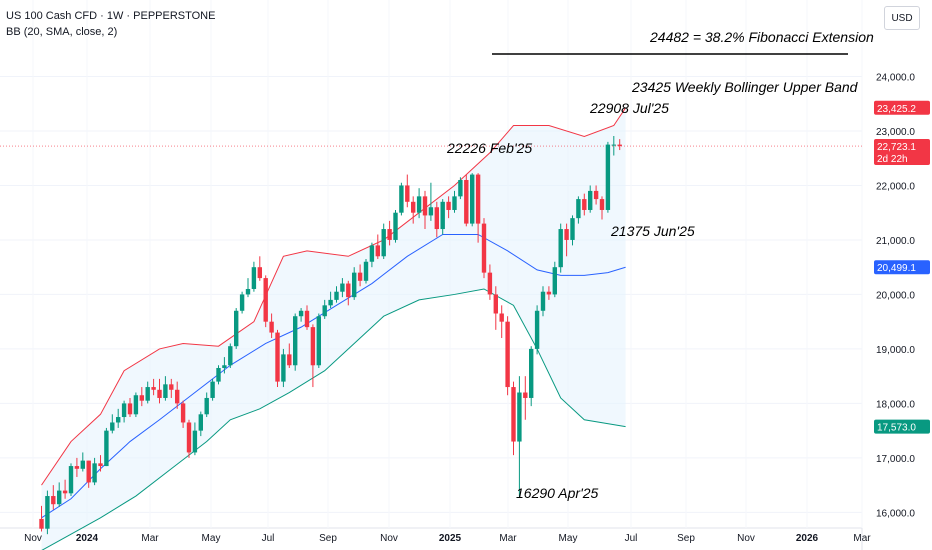 The width and height of the screenshot is (932, 550). I want to click on y-tick-label: 16,000.0, so click(895, 513).